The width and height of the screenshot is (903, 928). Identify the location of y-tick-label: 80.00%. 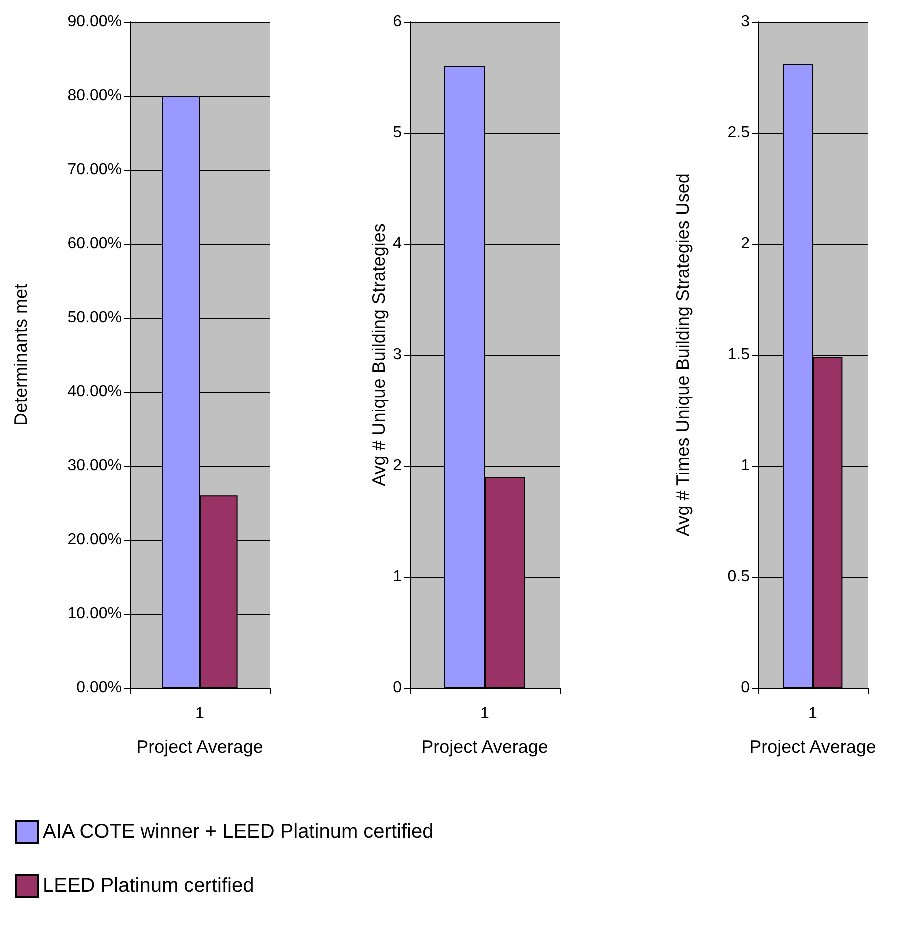
(95, 96).